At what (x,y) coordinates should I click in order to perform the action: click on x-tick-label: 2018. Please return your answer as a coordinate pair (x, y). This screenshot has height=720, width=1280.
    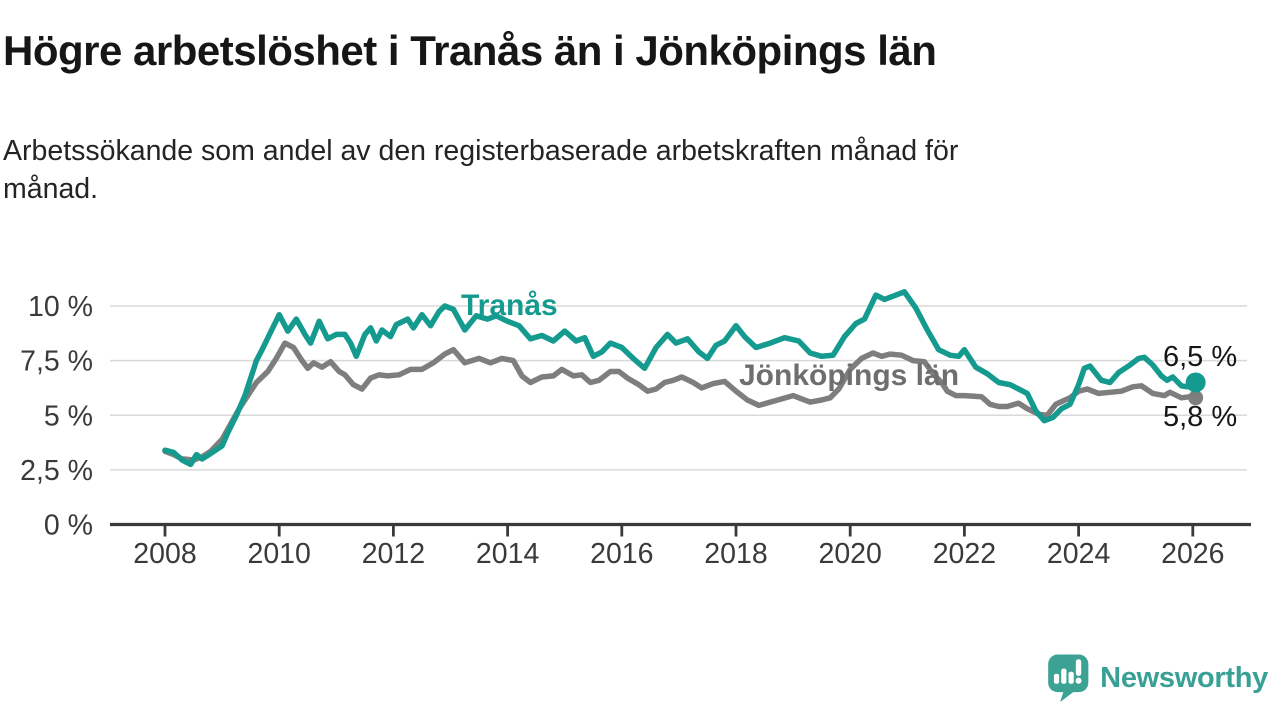
    Looking at the image, I should click on (735, 554).